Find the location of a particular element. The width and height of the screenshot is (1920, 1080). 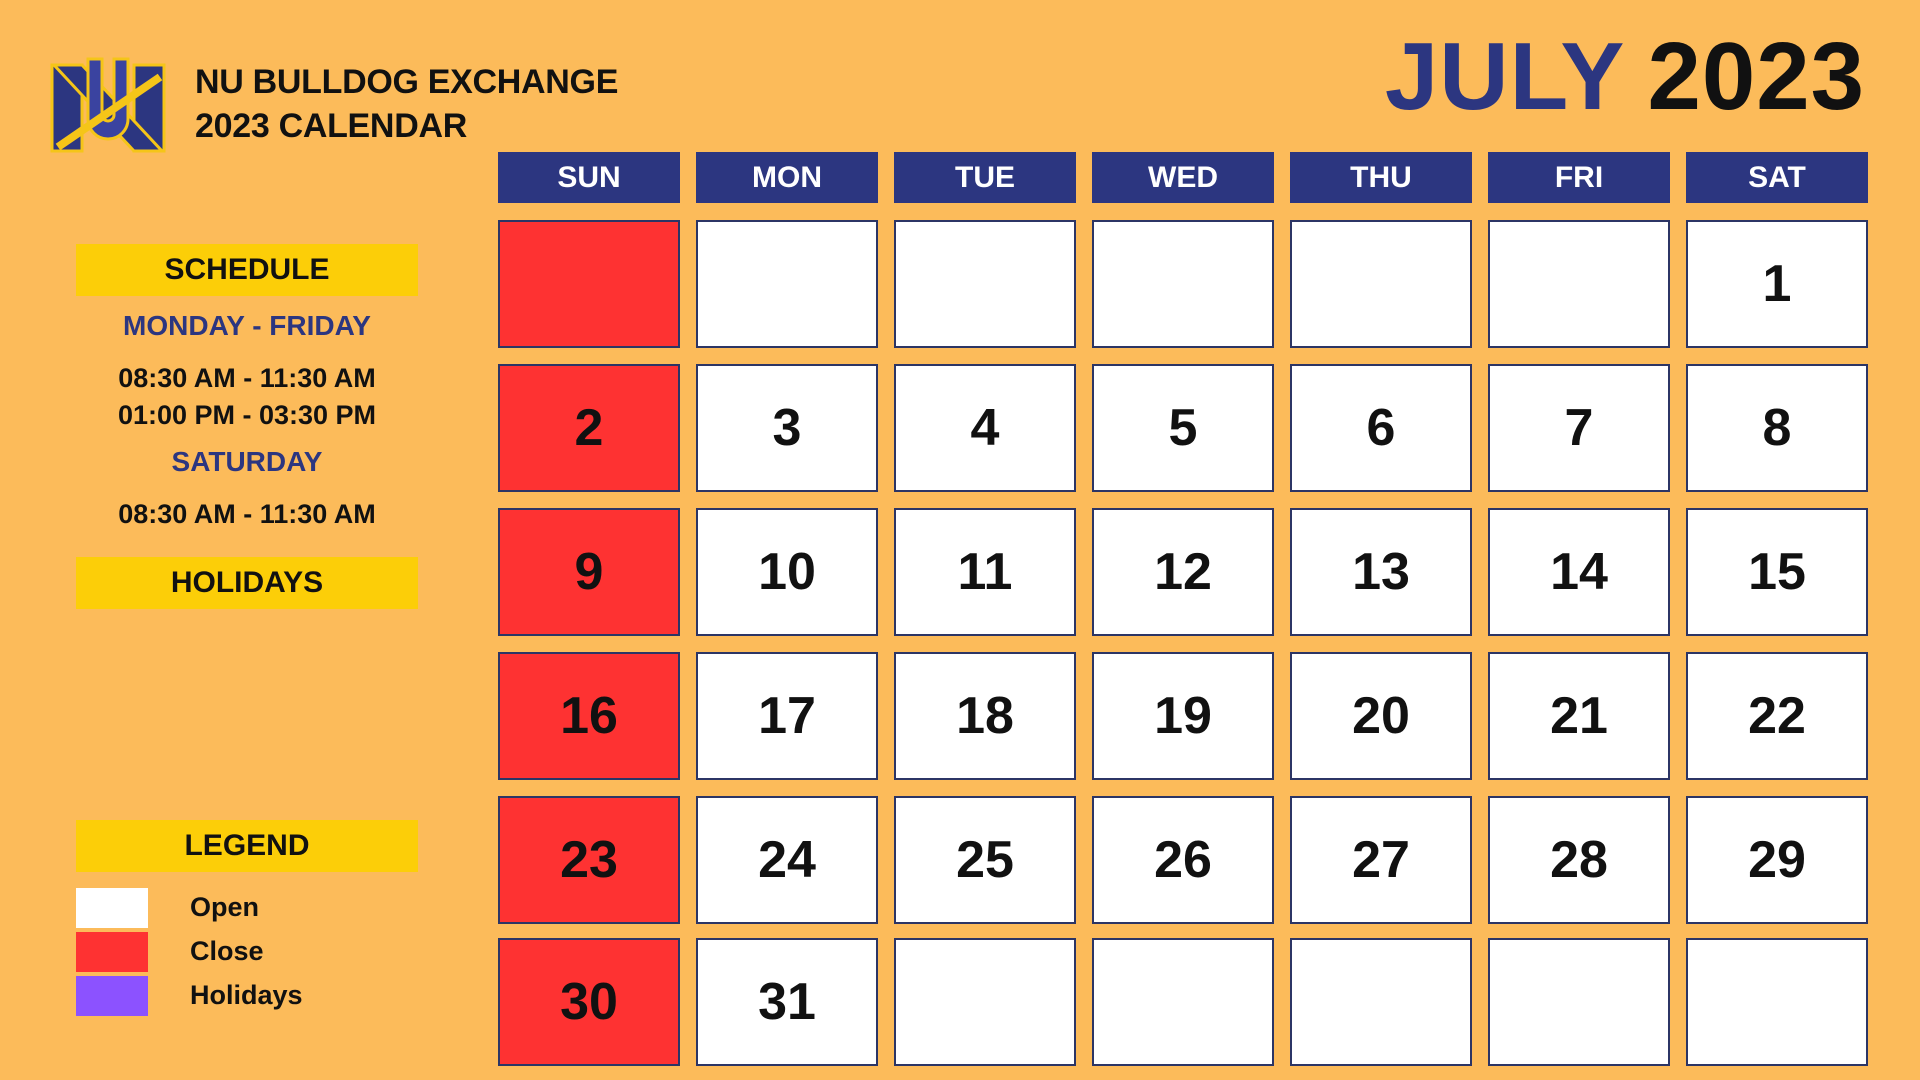

day-cell-2: 2 is located at coordinates (589, 428).